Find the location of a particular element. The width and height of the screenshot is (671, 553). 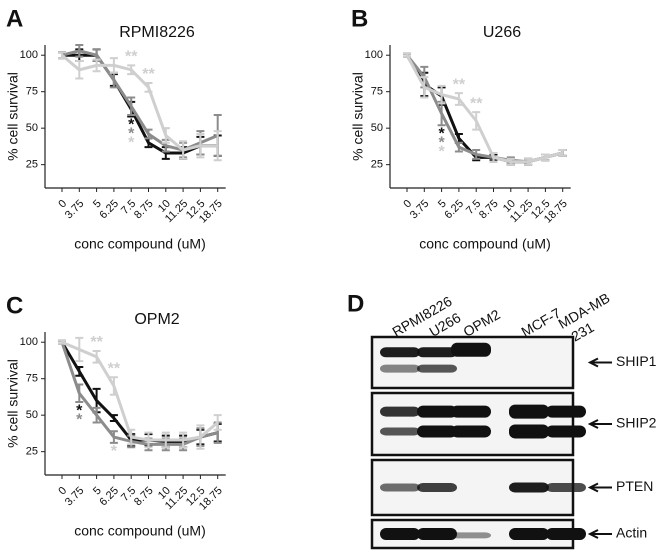

row-label: PTEN is located at coordinates (634, 486).